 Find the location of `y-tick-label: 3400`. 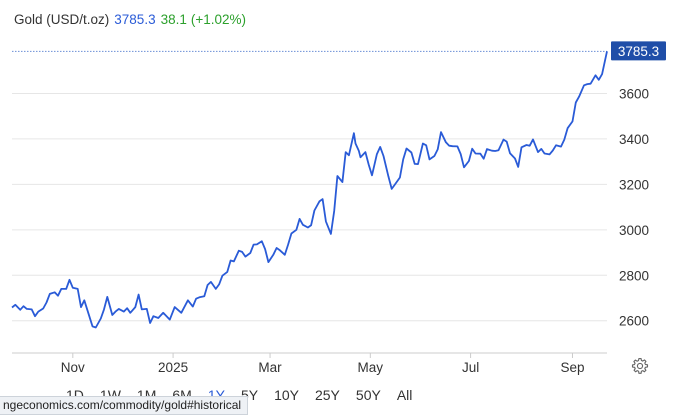

y-tick-label: 3400 is located at coordinates (634, 139).